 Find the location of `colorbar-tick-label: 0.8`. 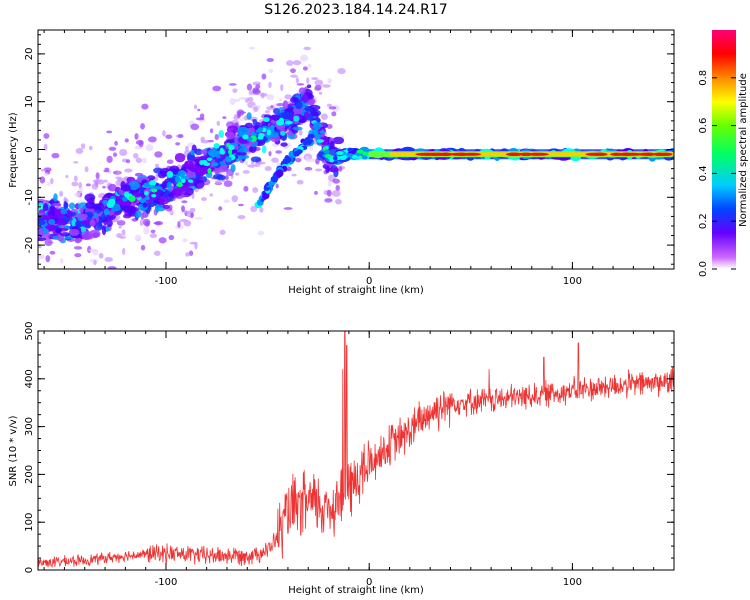

colorbar-tick-label: 0.8 is located at coordinates (703, 78).